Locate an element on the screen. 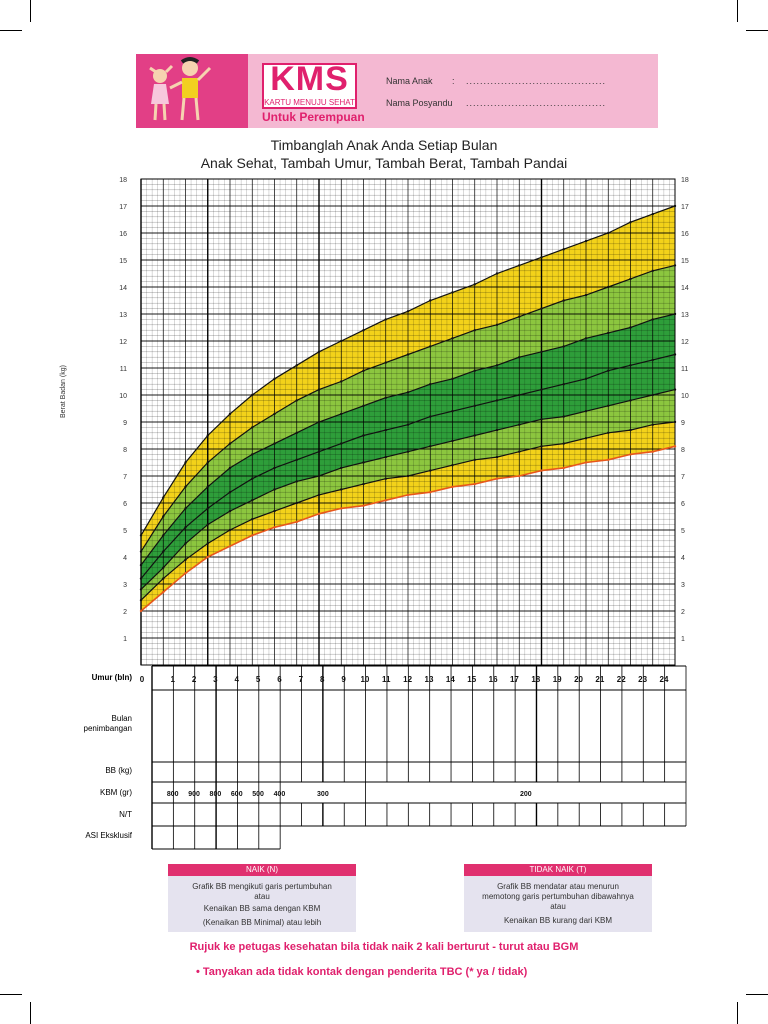 The height and width of the screenshot is (1024, 768). age-month-label: 15 is located at coordinates (471, 679).